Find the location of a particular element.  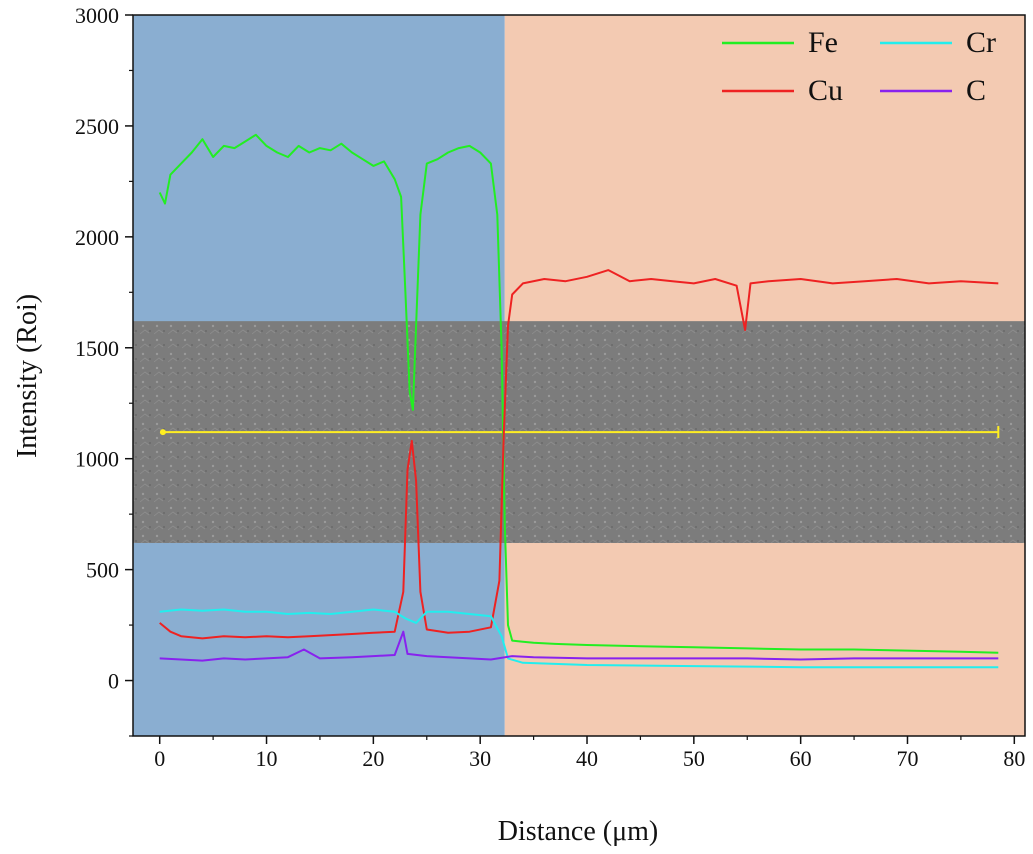

y-tick-label: 0 is located at coordinates (113, 681).